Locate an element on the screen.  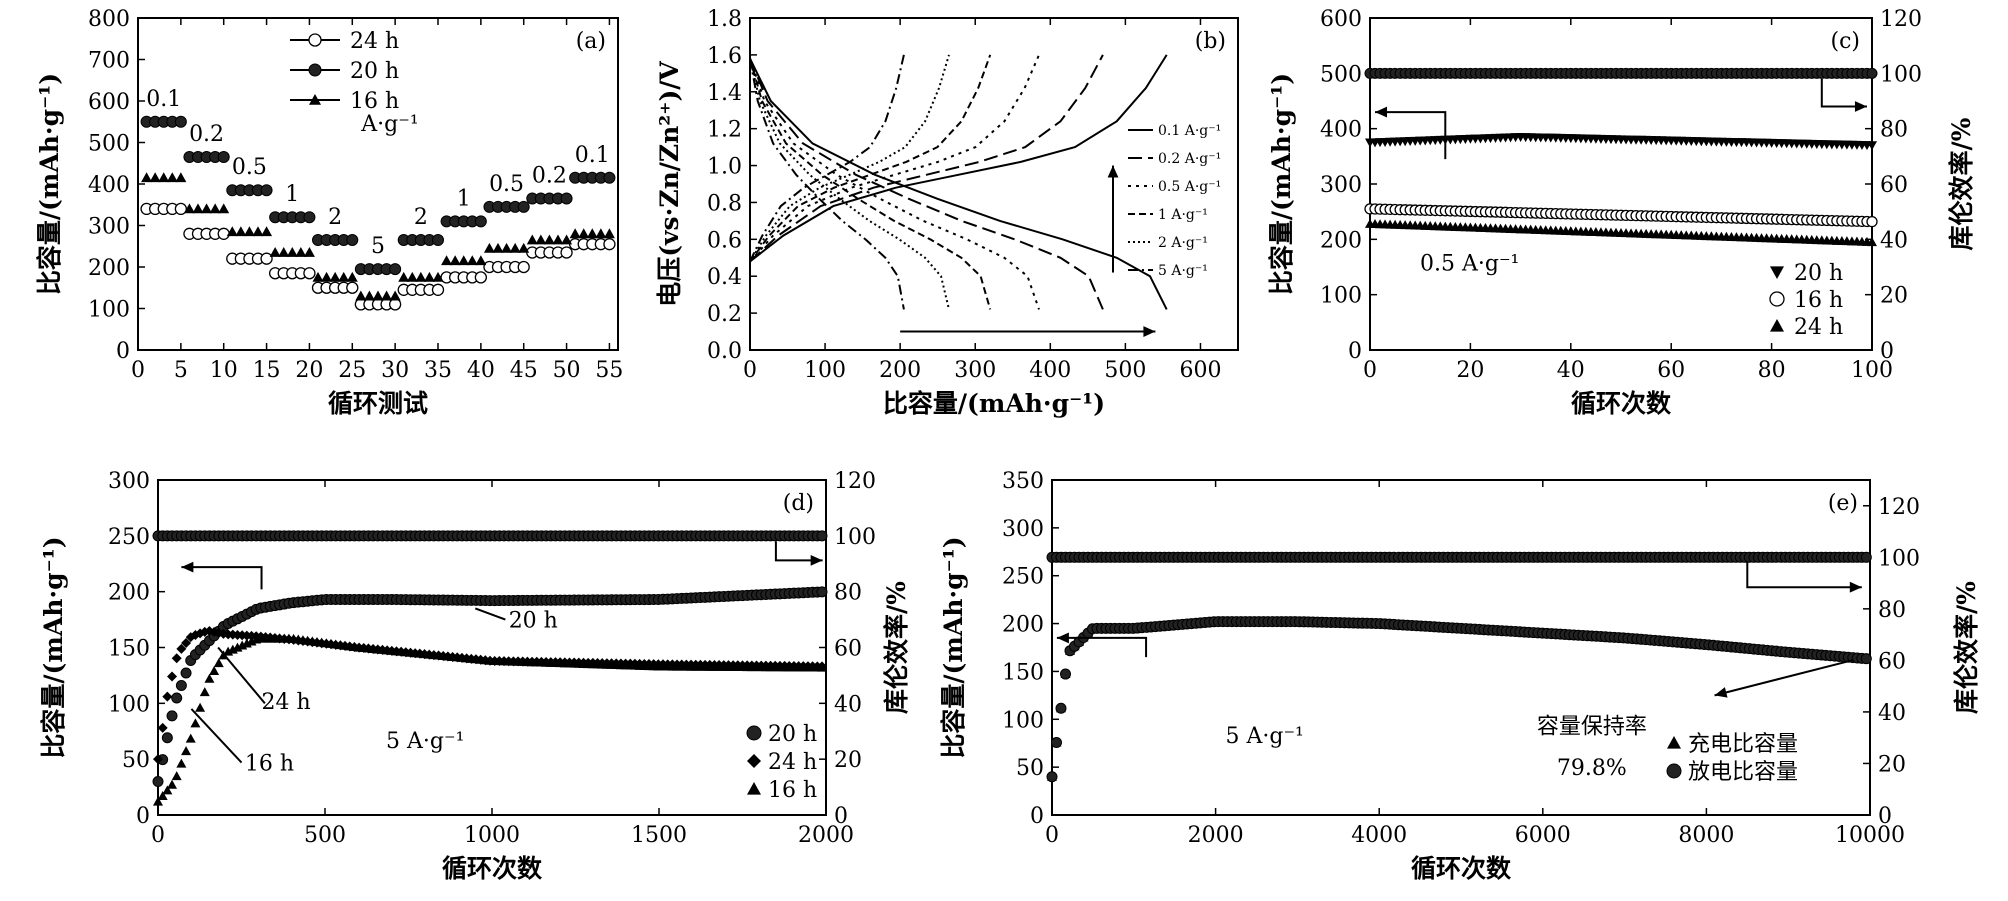
y2-tick-label: 20 is located at coordinates (1892, 764).